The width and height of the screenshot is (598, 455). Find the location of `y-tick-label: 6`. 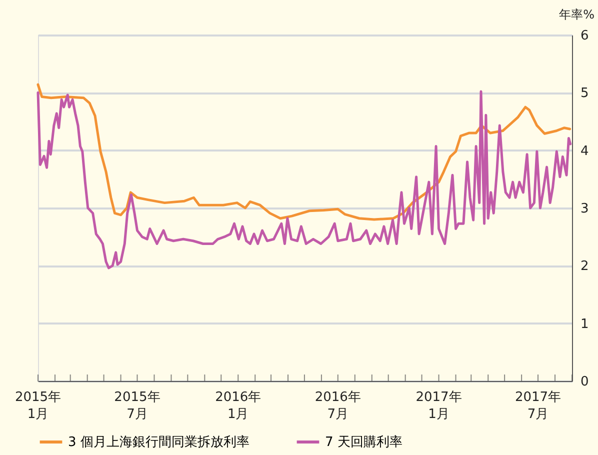

y-tick-label: 6 is located at coordinates (584, 36).